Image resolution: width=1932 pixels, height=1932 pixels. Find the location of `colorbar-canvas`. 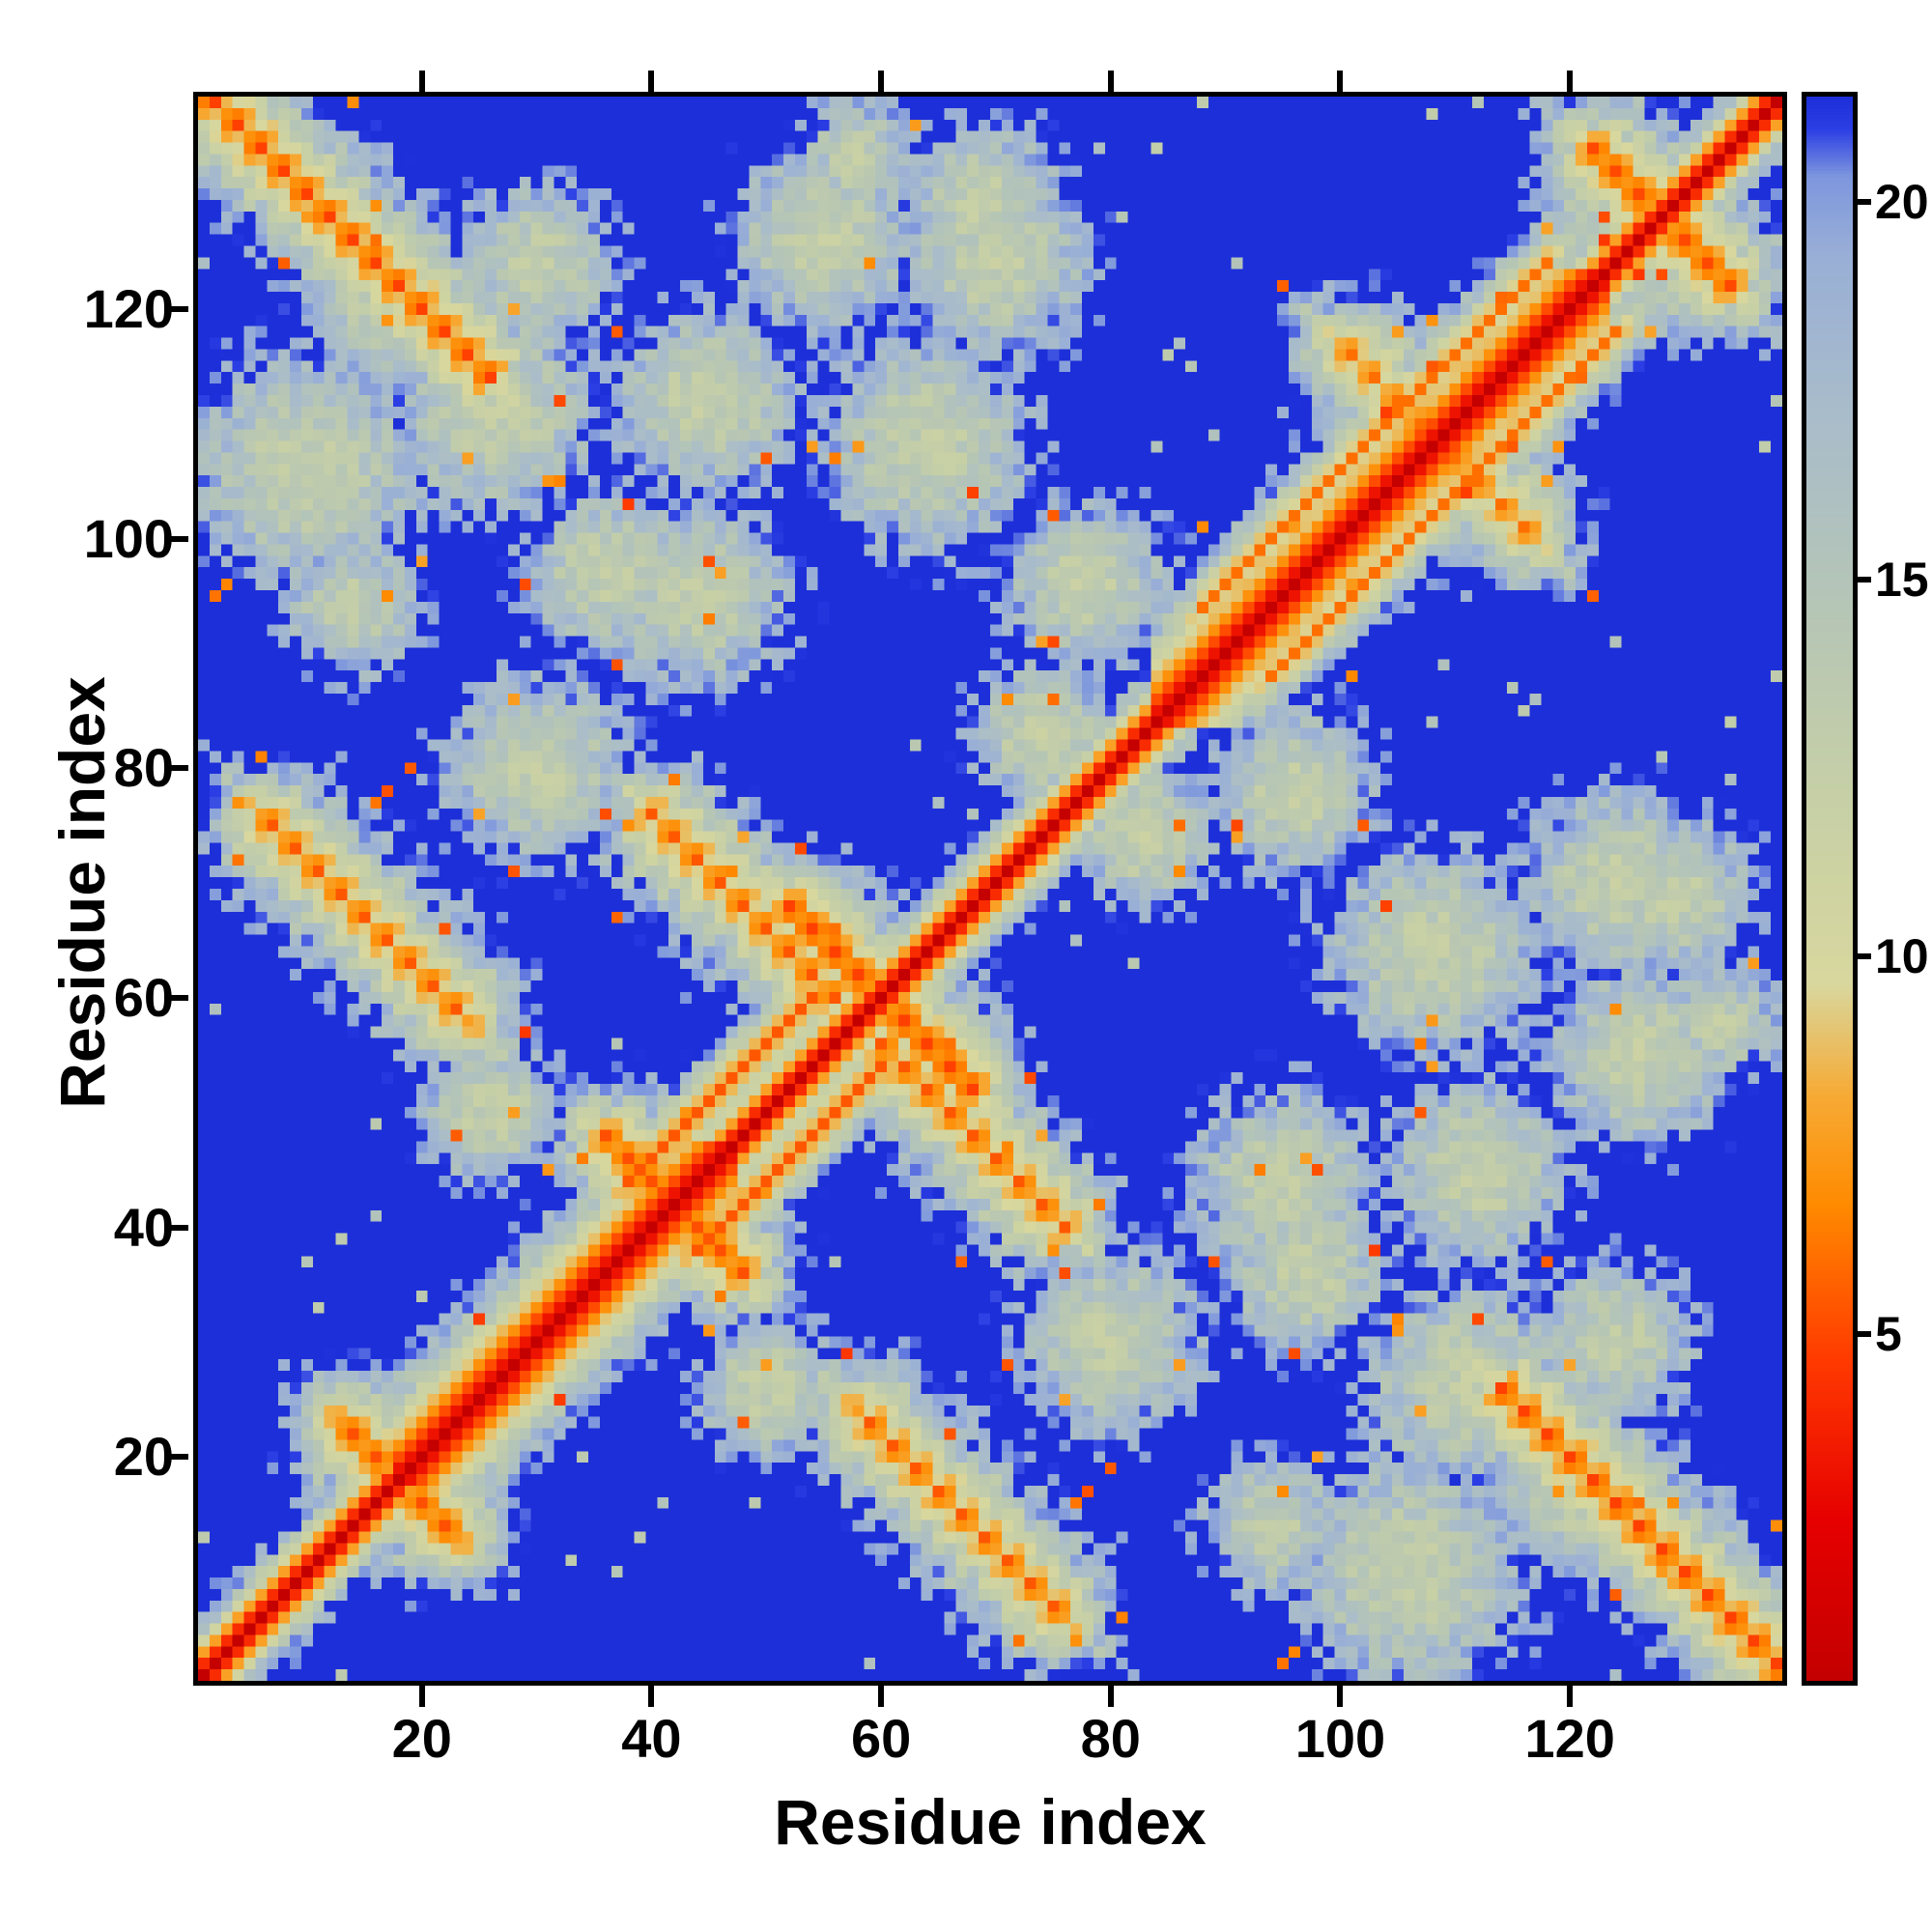

colorbar-canvas is located at coordinates (1829, 889).